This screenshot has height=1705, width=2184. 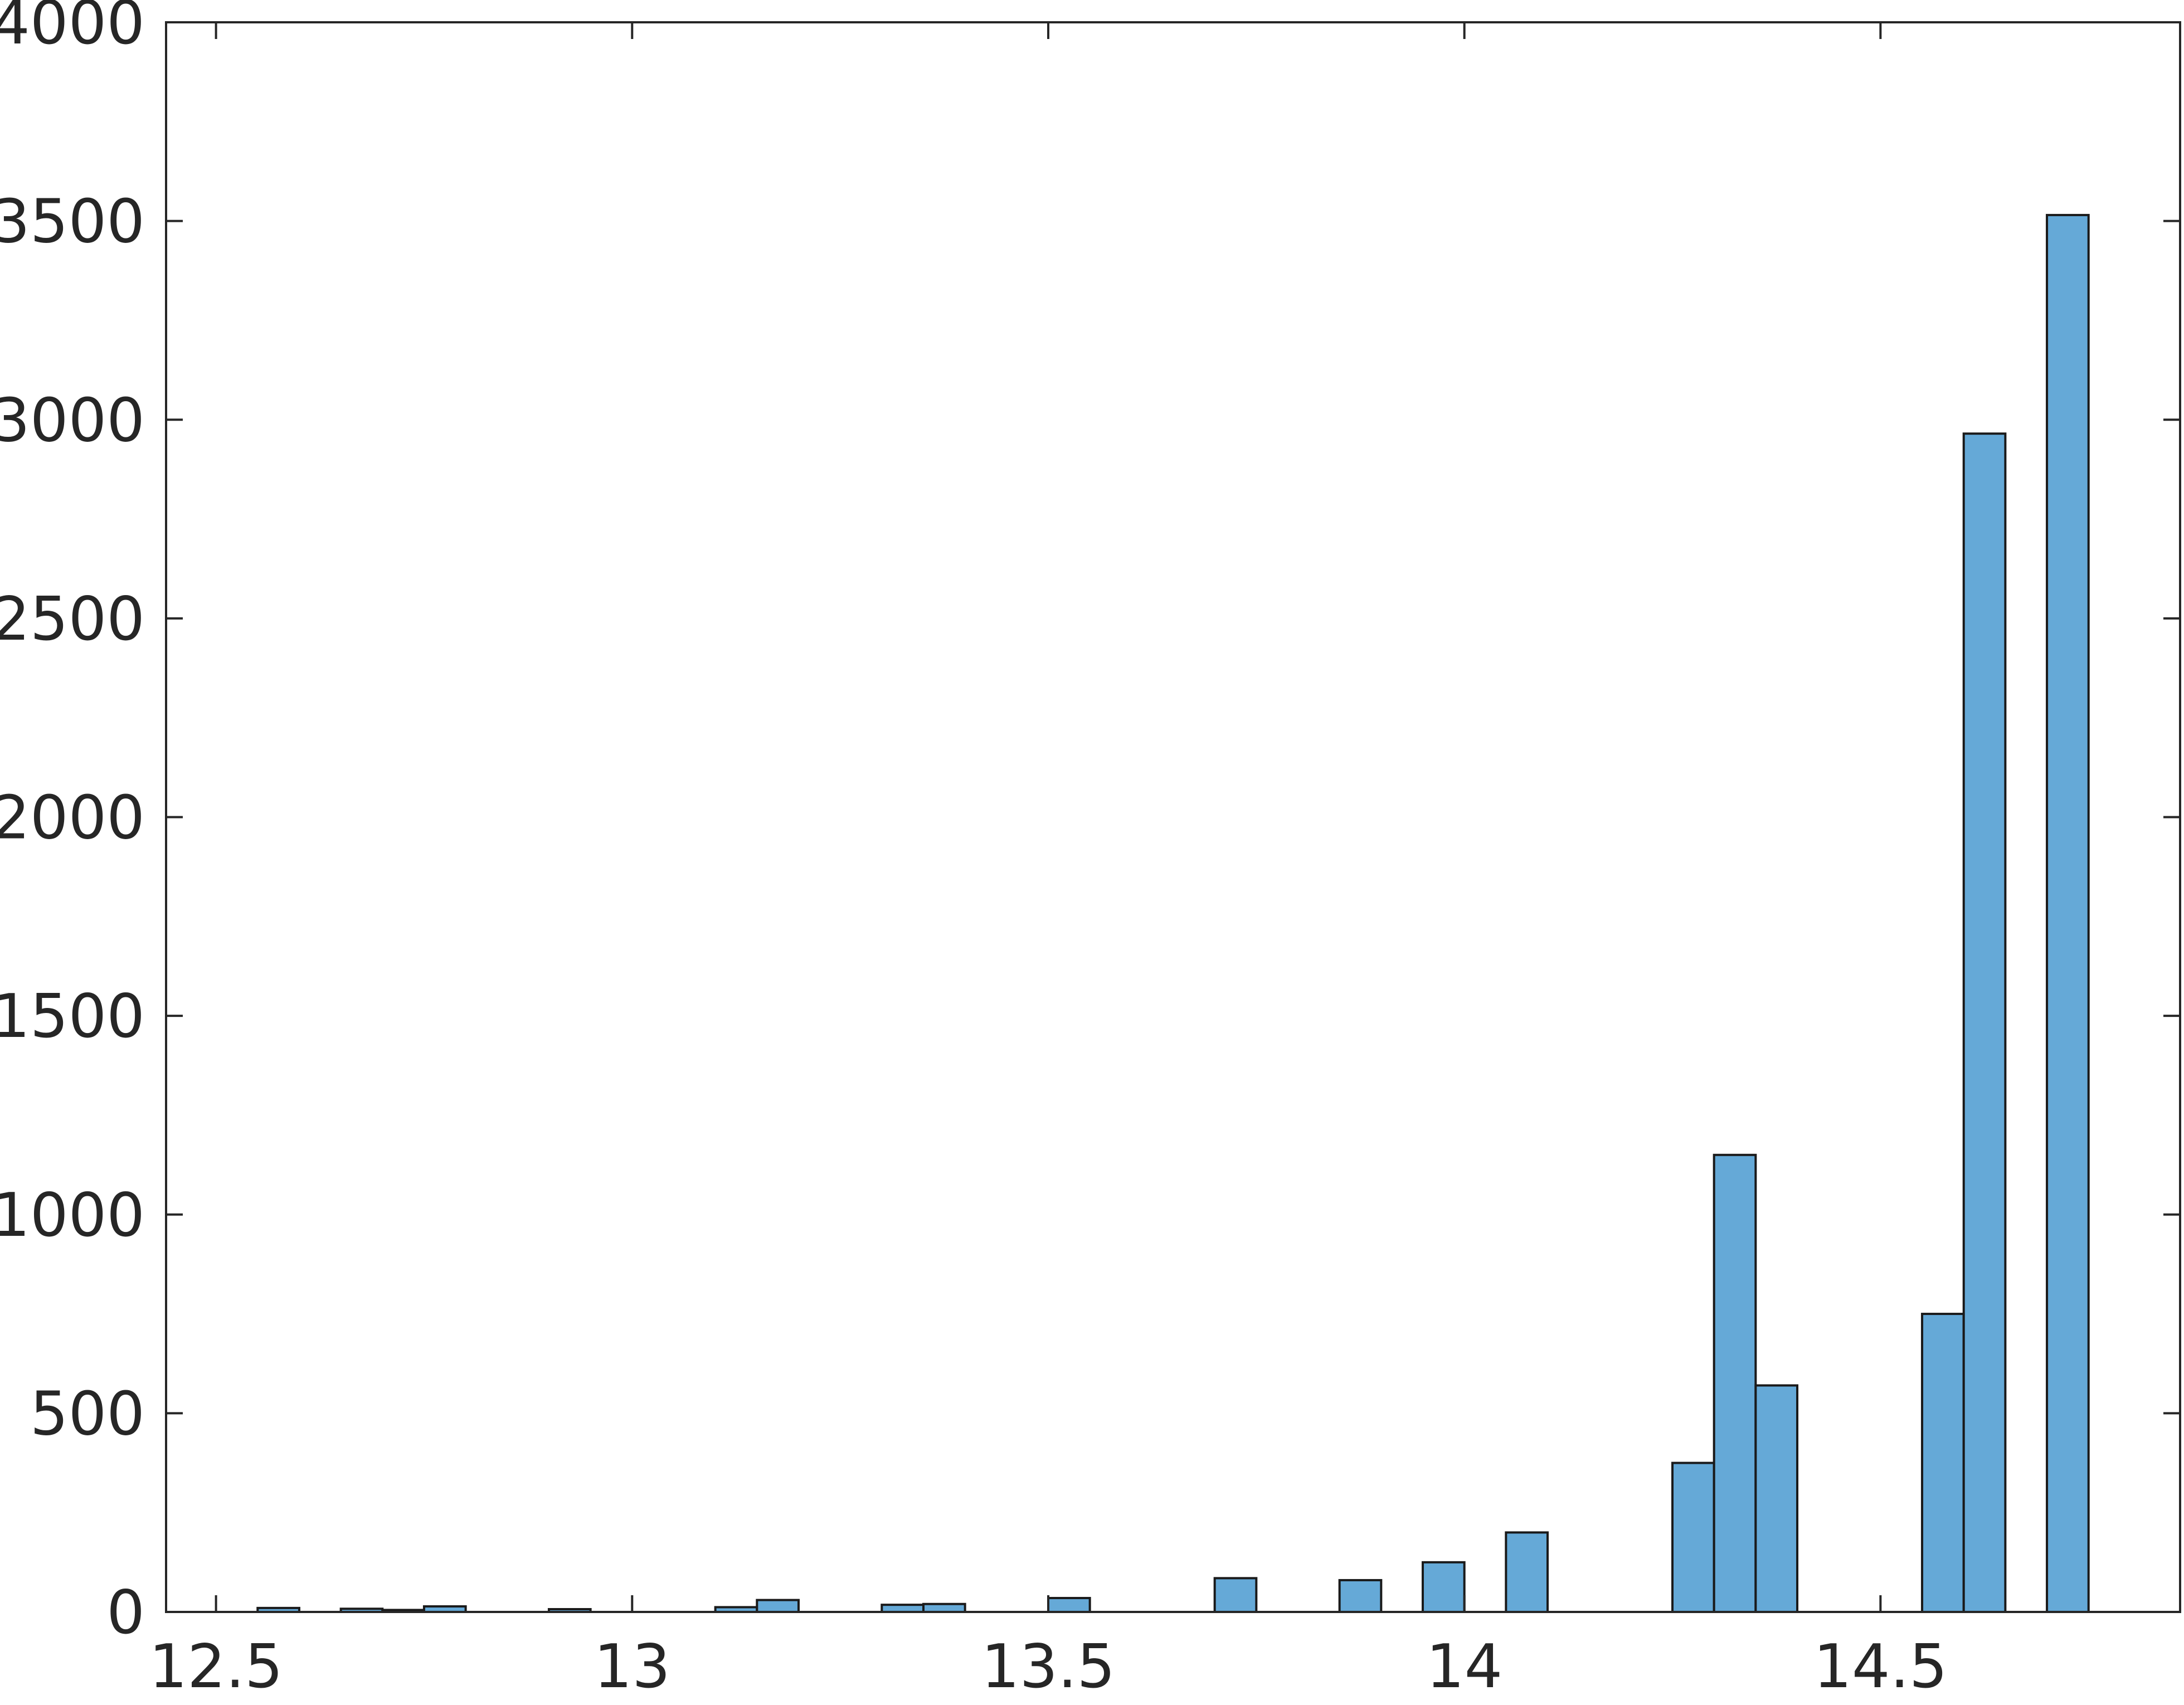 I want to click on y-tick-label: 3000, so click(x=73, y=420).